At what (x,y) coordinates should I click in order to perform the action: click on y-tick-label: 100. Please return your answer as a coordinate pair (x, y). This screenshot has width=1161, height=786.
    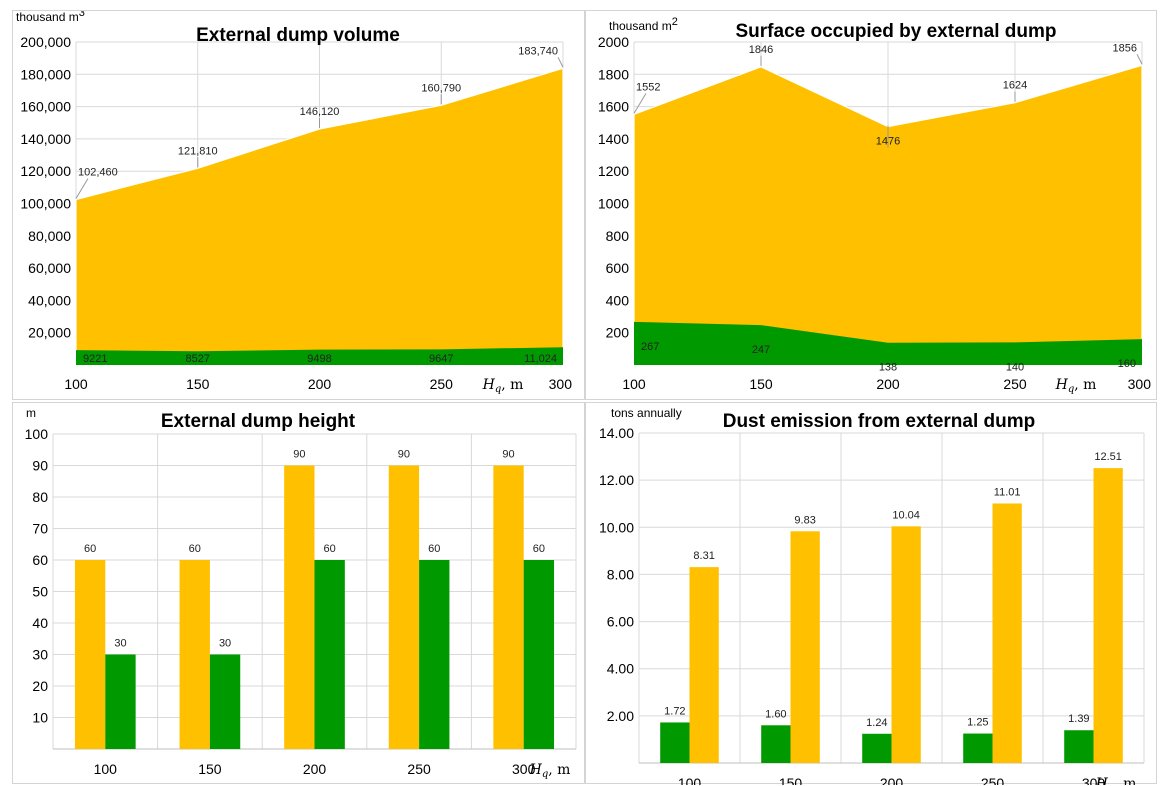
    Looking at the image, I should click on (37, 434).